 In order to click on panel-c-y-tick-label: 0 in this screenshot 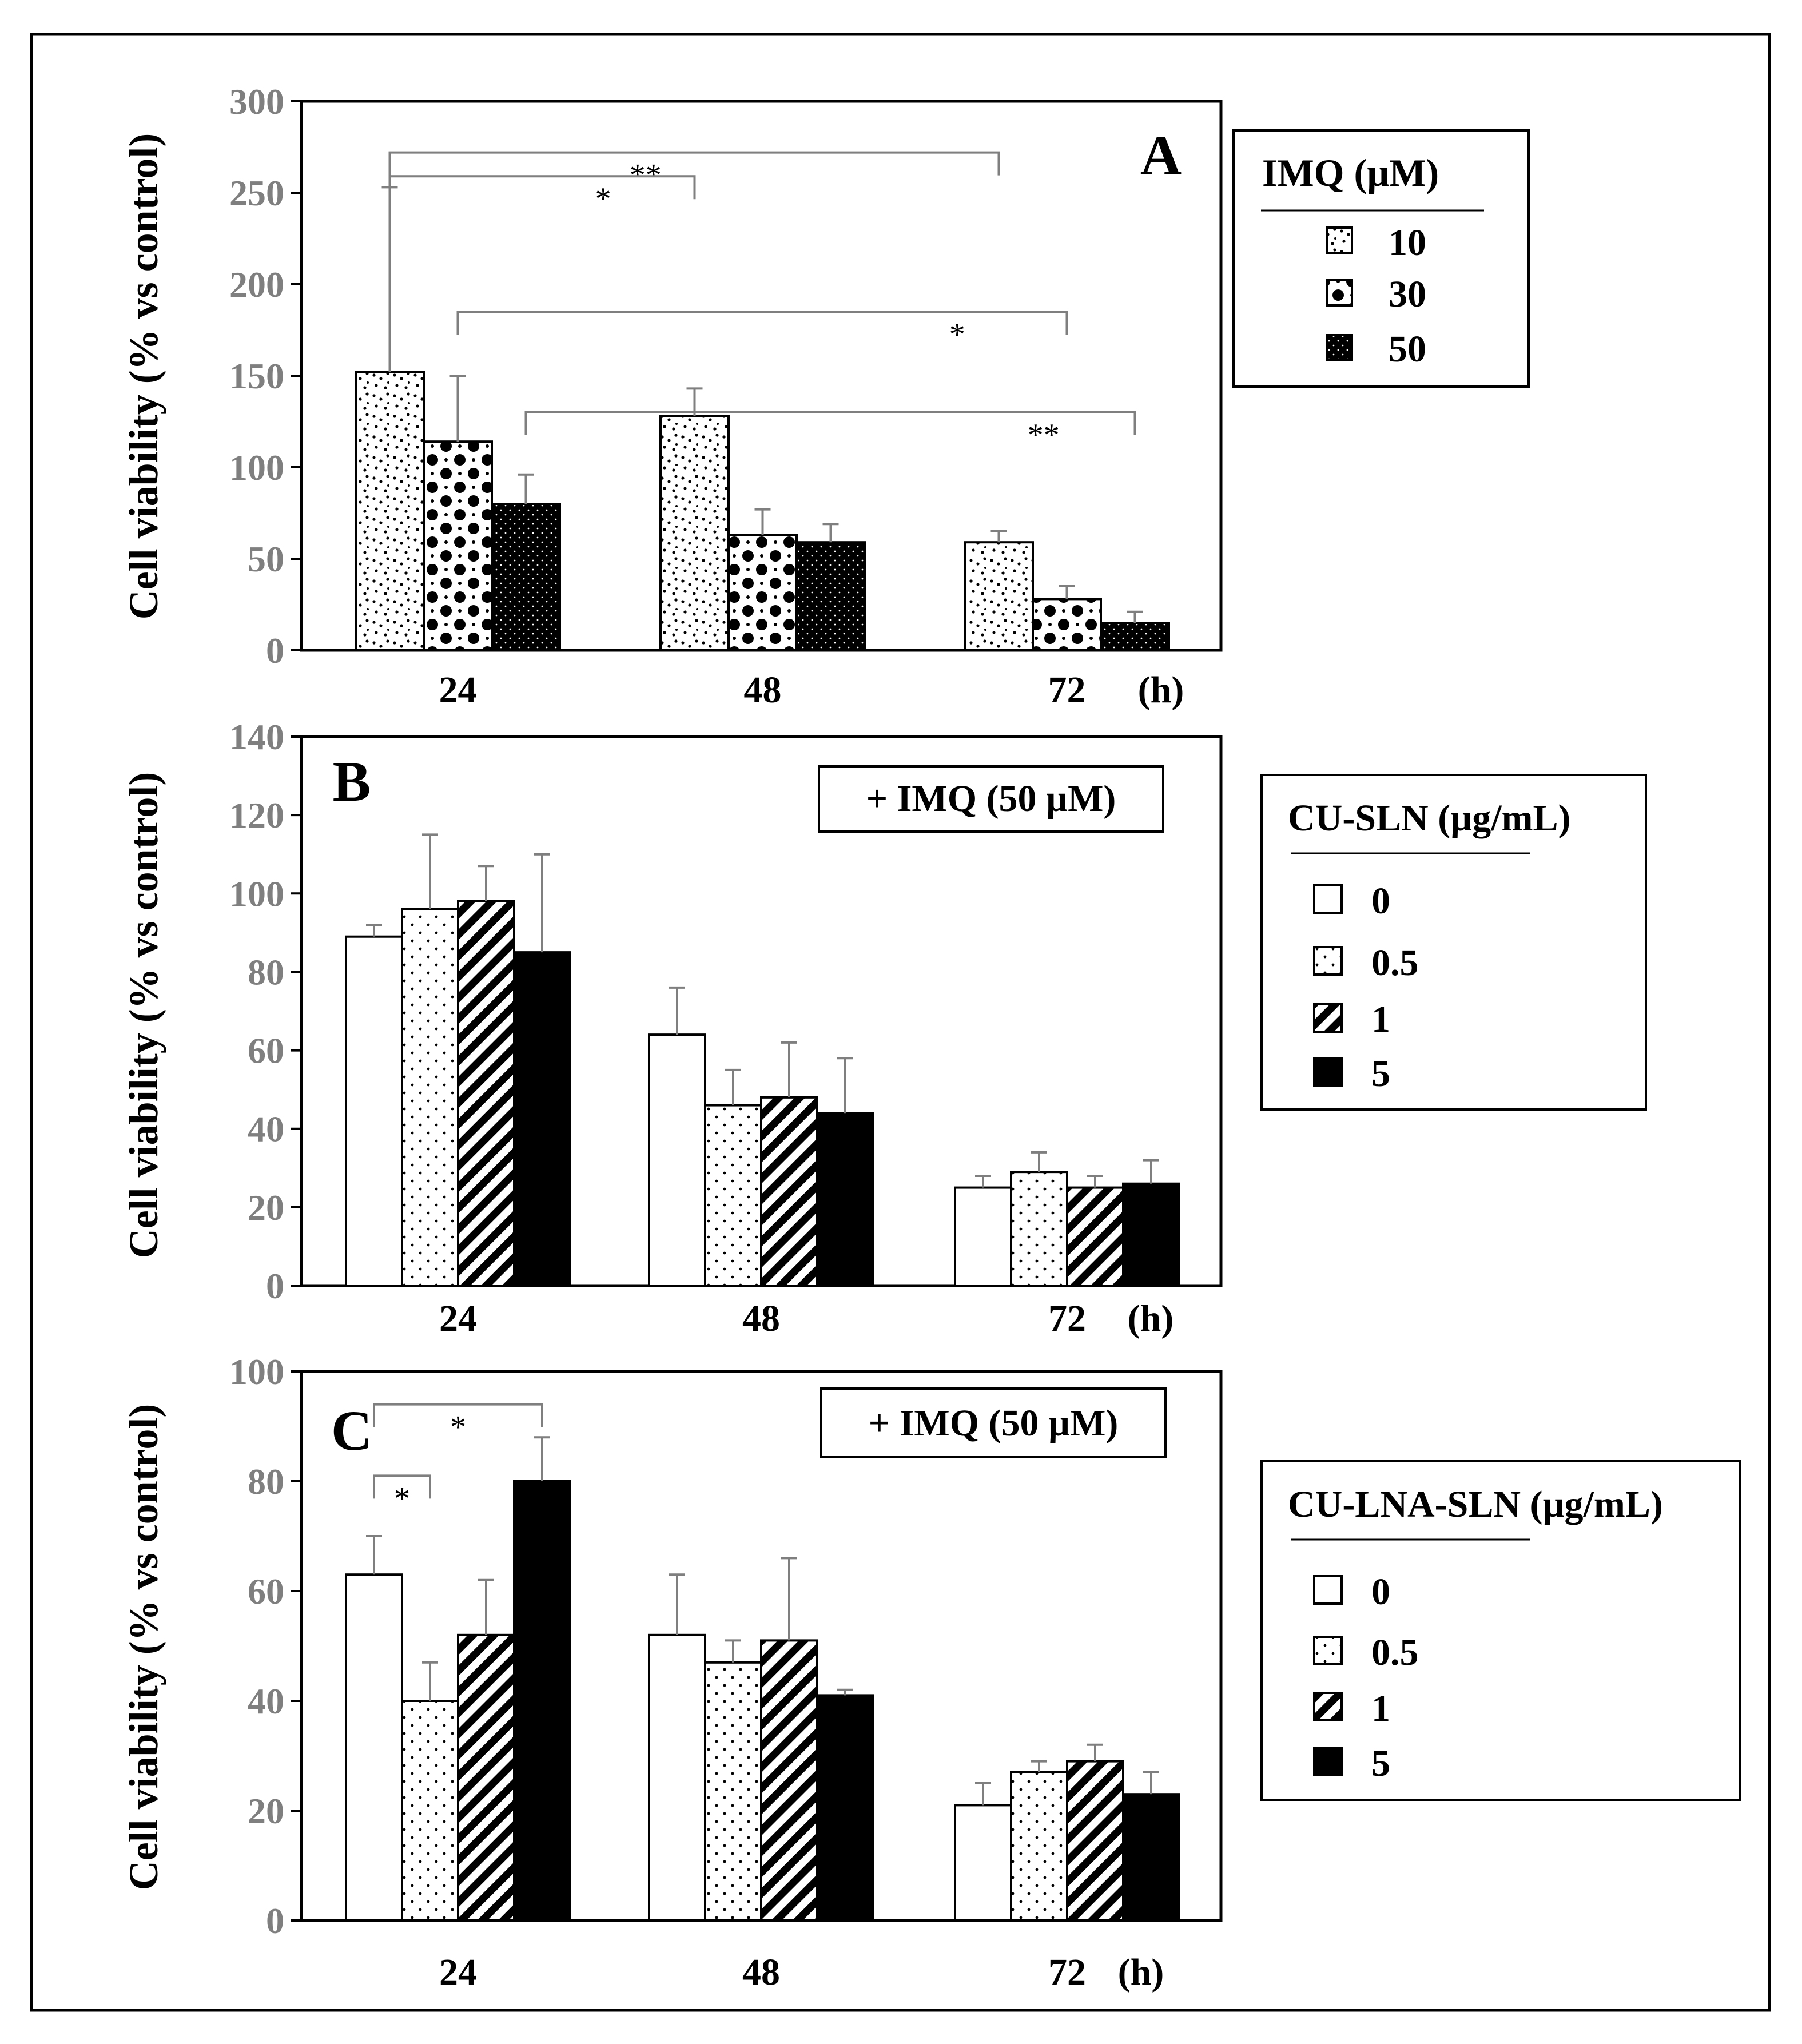, I will do `click(275, 1920)`.